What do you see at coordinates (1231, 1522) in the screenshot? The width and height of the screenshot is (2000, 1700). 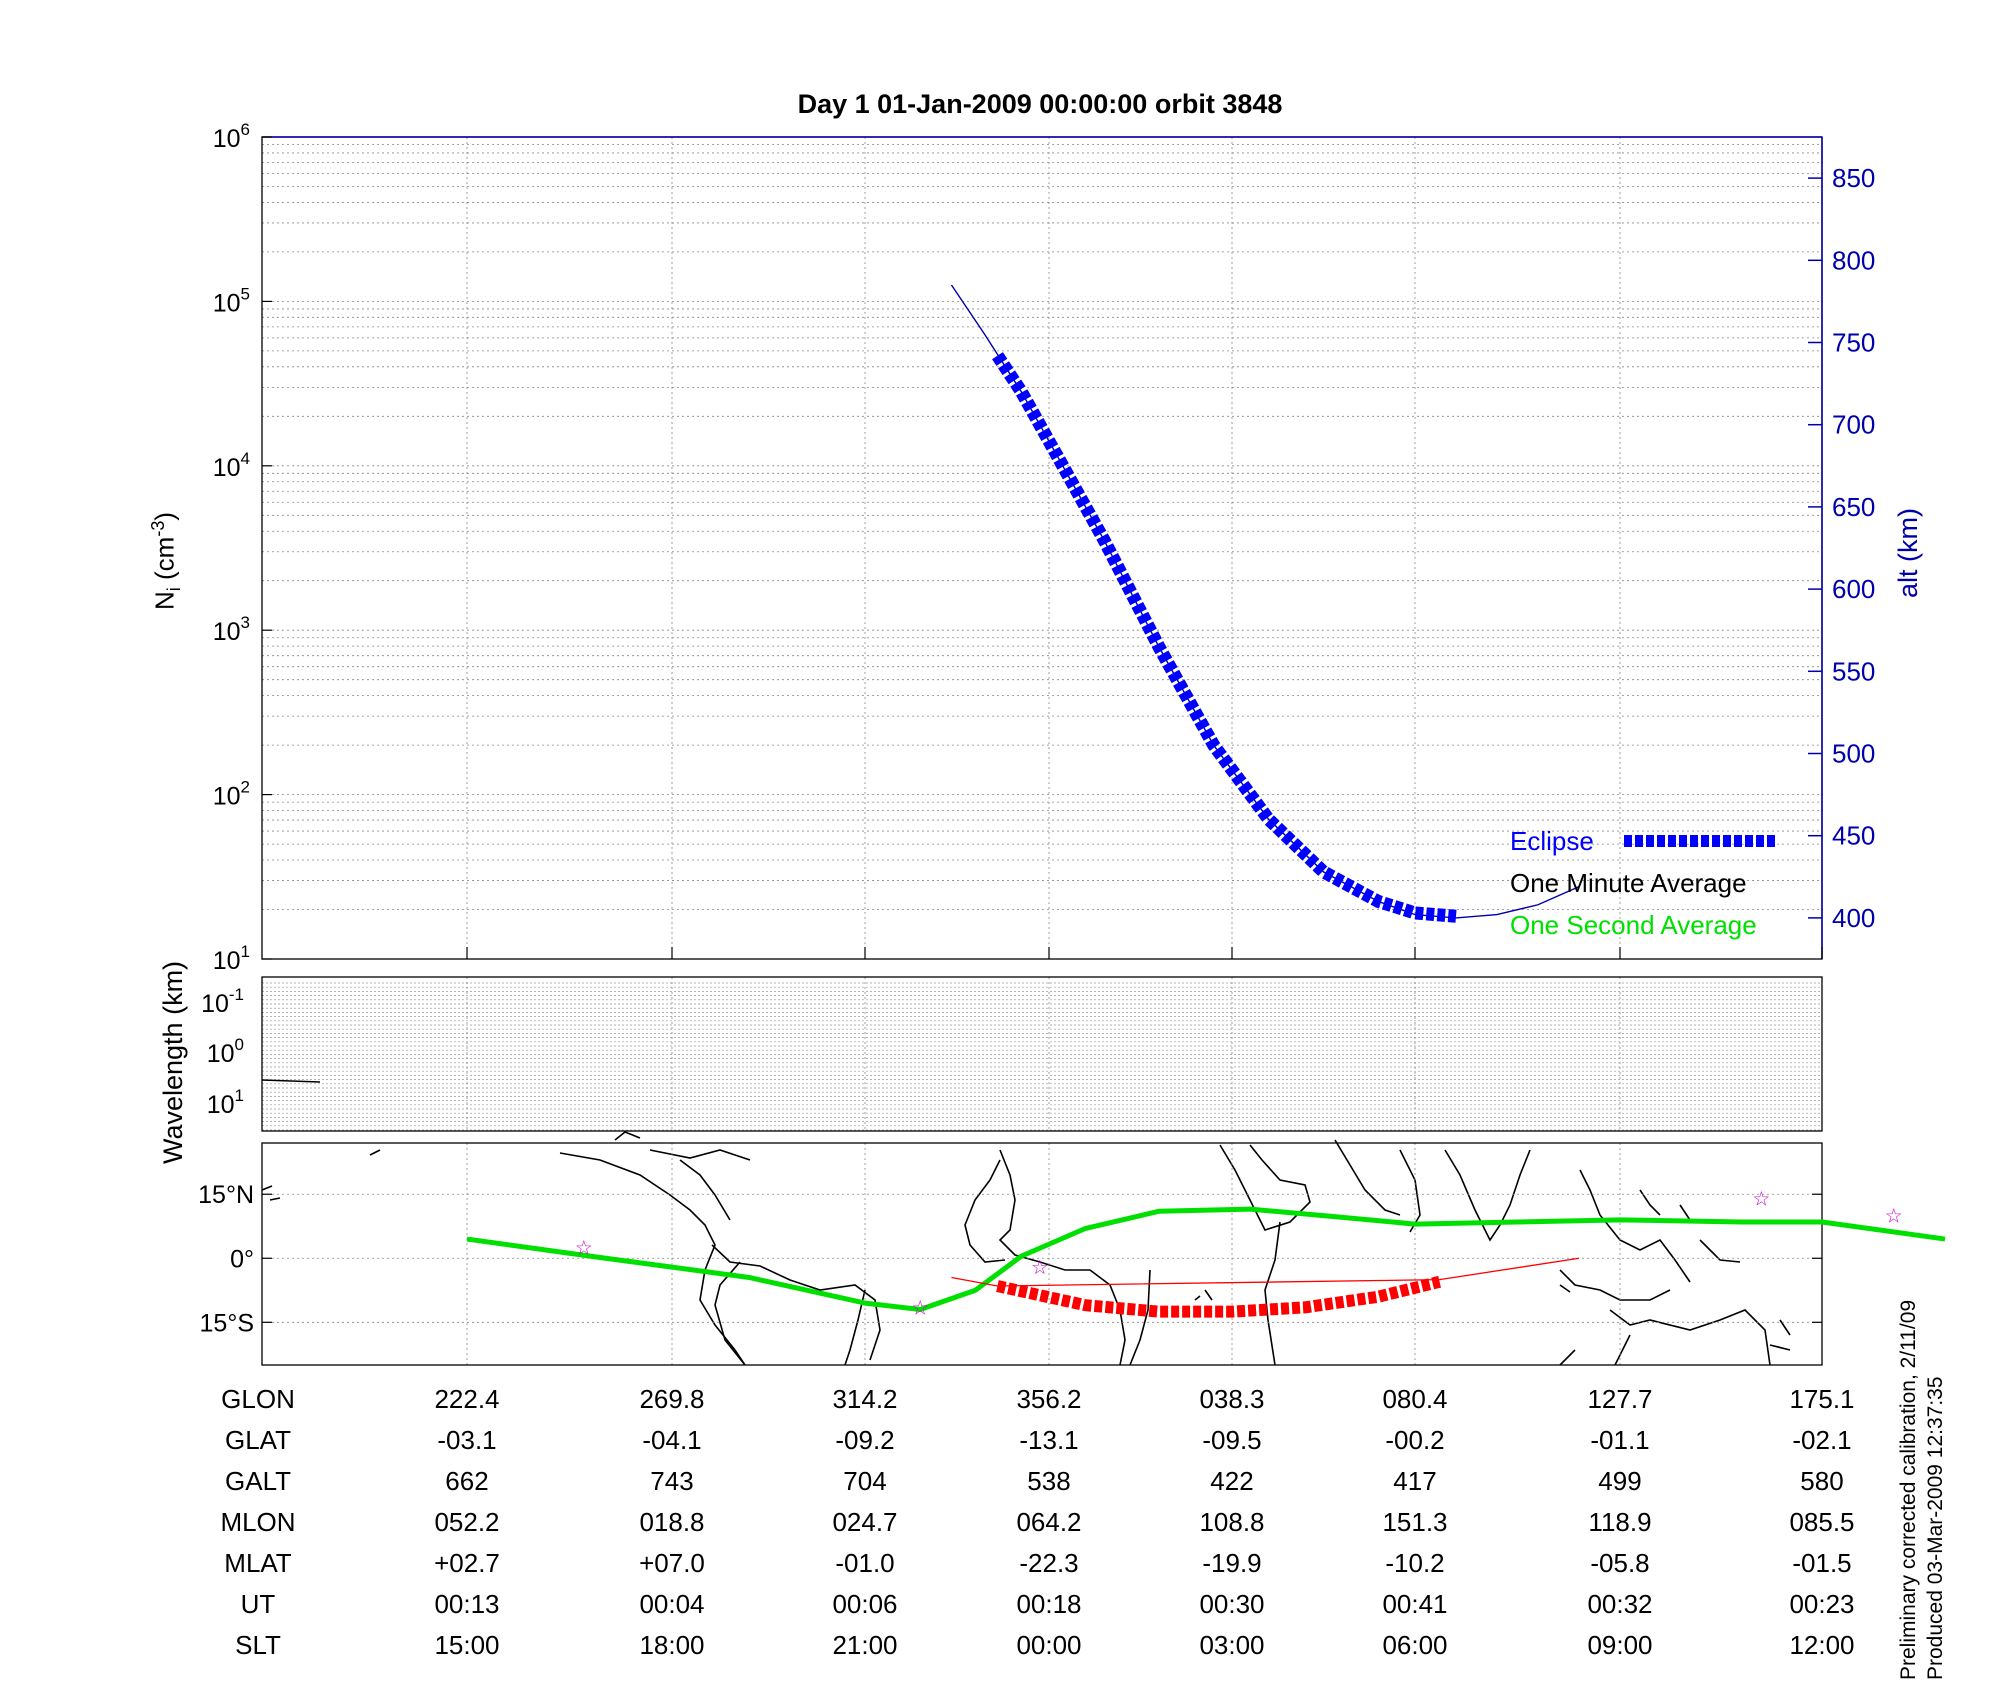 I see `table-cell: 108.8` at bounding box center [1231, 1522].